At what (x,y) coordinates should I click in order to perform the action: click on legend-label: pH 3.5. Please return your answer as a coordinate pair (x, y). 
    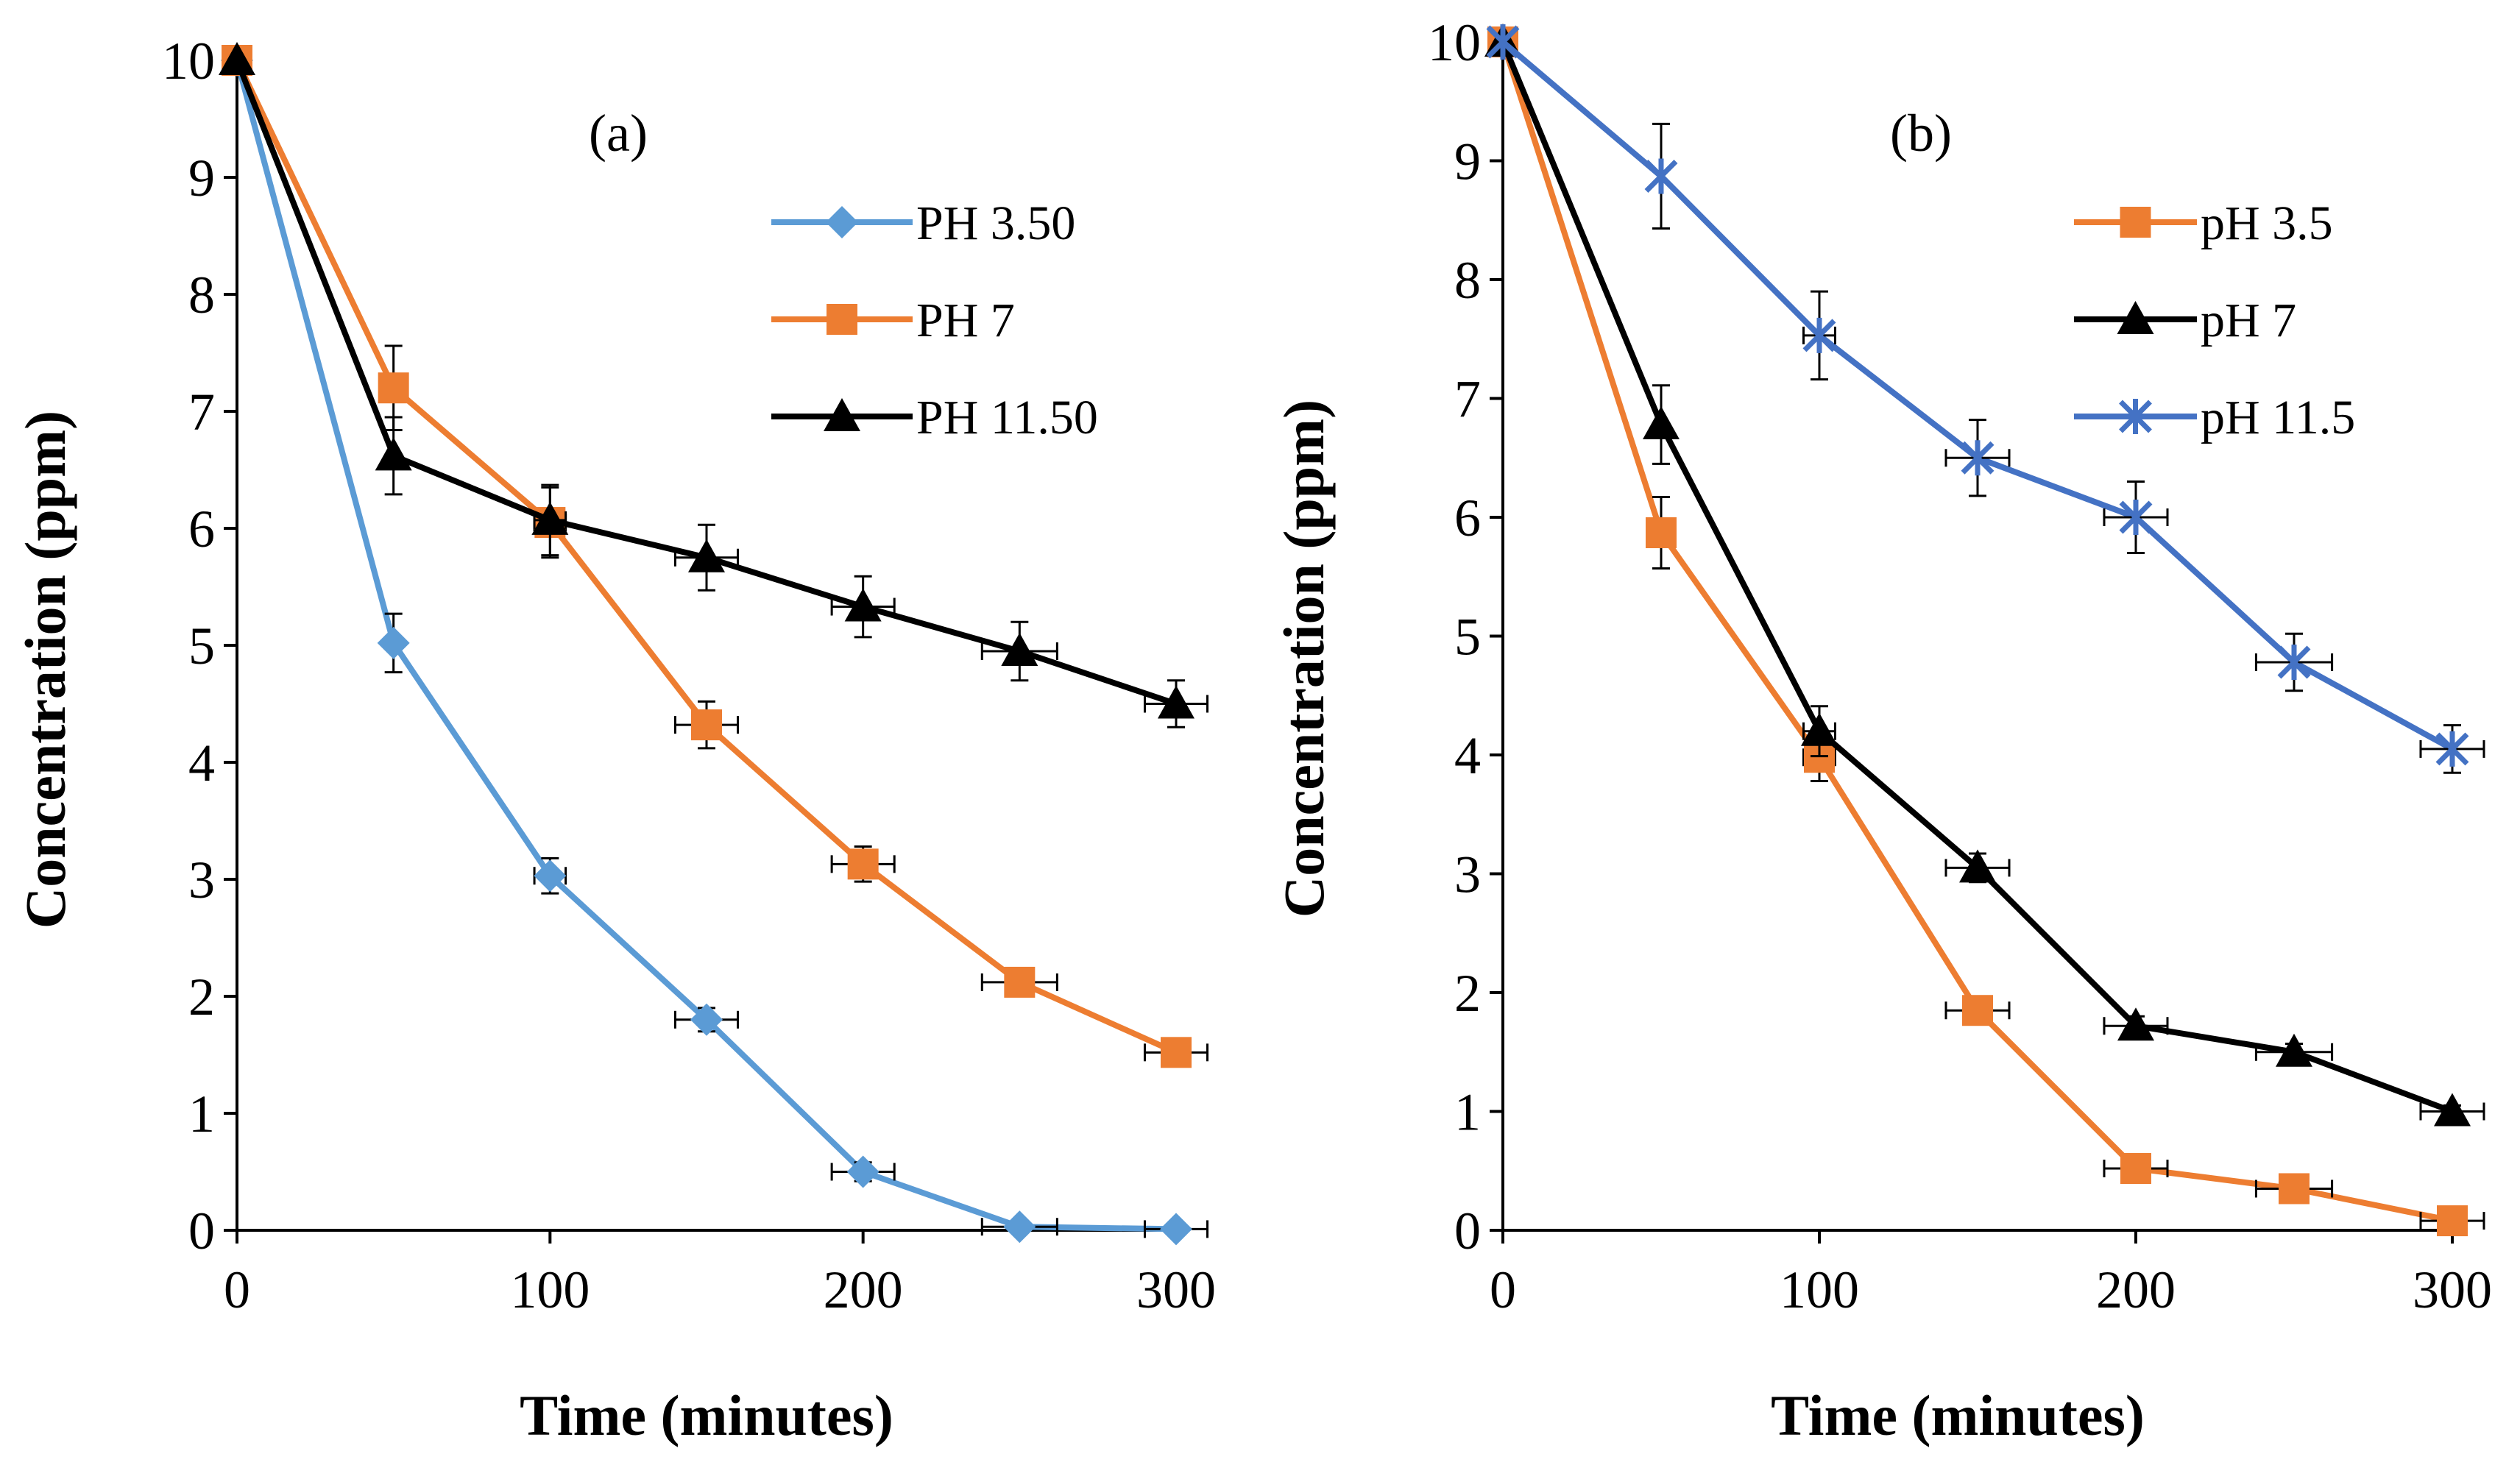
    Looking at the image, I should click on (2267, 223).